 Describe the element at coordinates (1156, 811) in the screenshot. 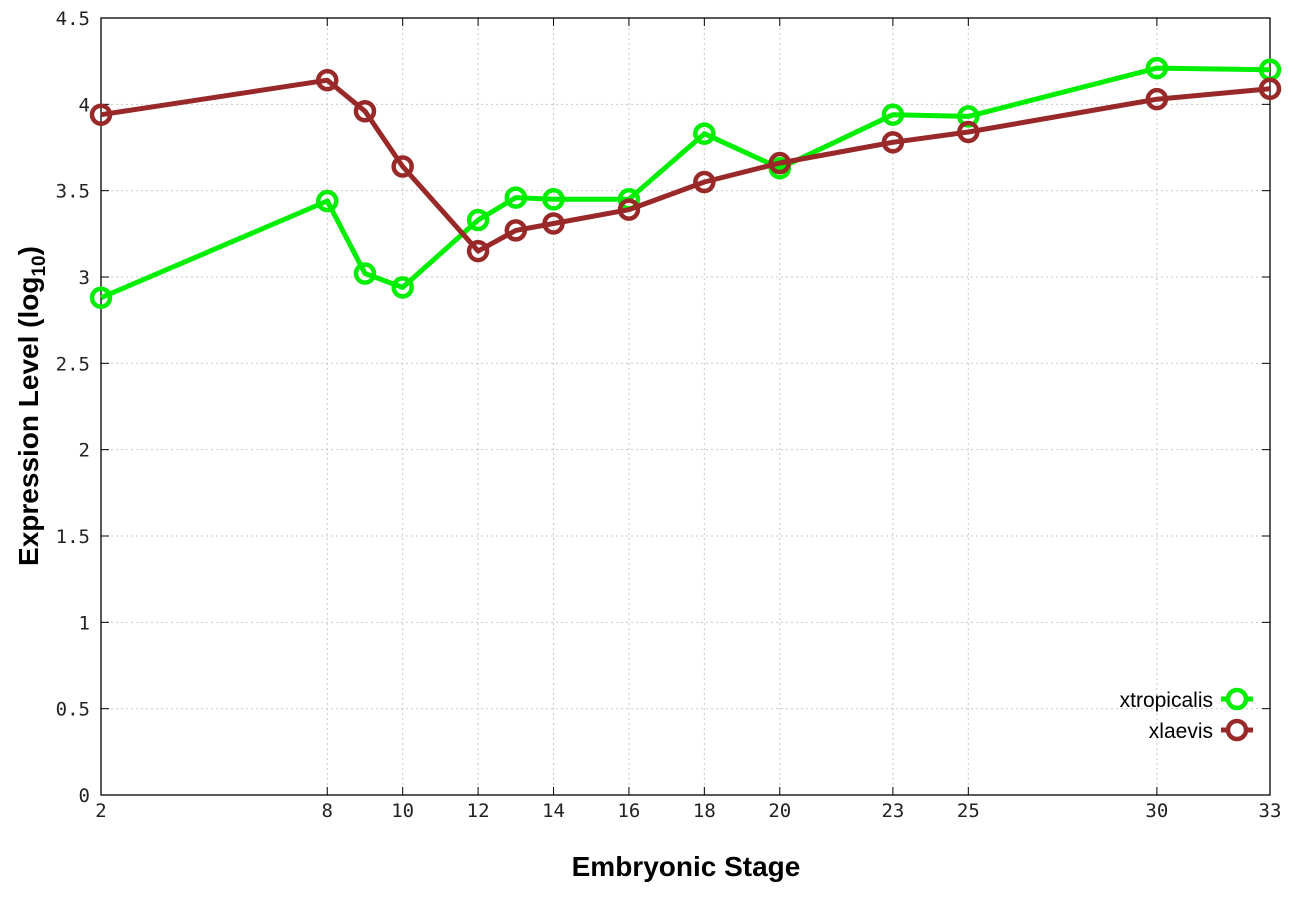

I see `x-tick-label: 30` at that location.